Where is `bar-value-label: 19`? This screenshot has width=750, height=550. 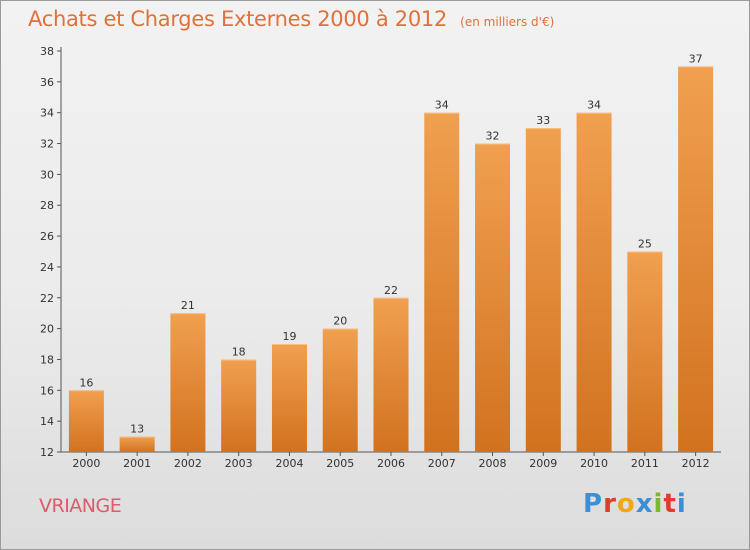
bar-value-label: 19 is located at coordinates (289, 336).